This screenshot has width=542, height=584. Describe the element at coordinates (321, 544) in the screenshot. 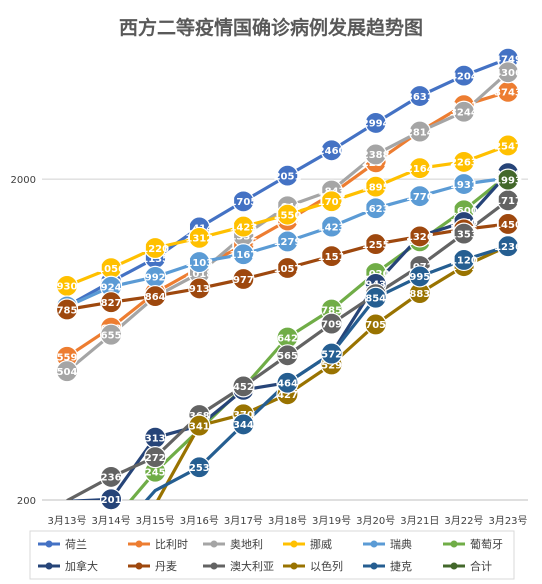

I see `legend-label: 挪威` at that location.